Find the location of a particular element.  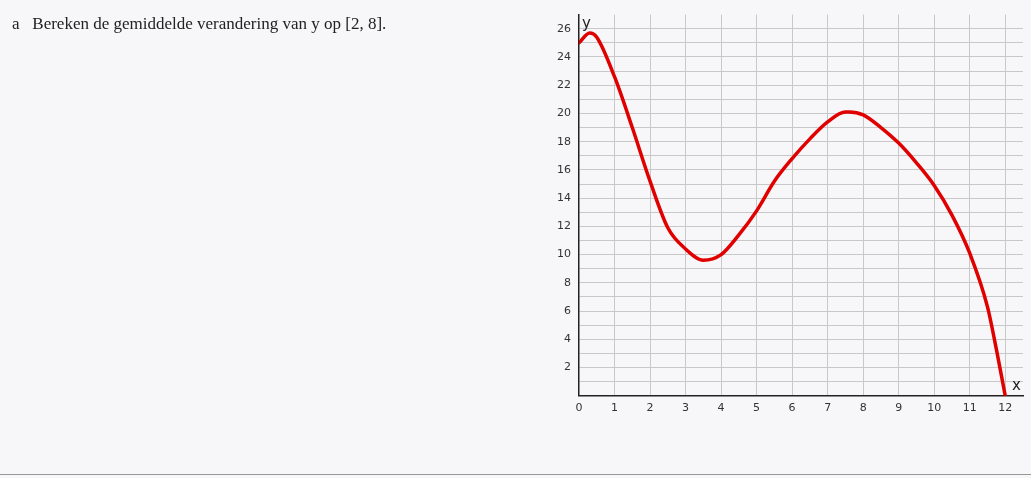

y-tick-label: 20 is located at coordinates (564, 113).